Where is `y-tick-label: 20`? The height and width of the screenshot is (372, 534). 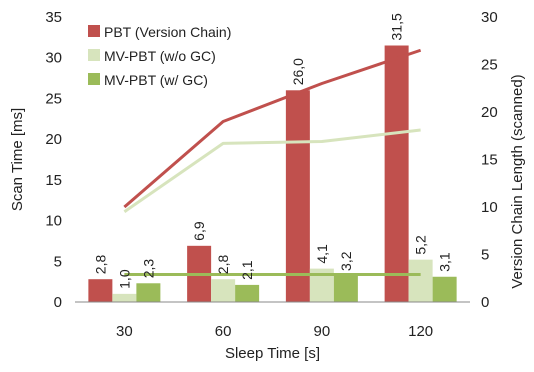 y-tick-label: 20 is located at coordinates (53, 139).